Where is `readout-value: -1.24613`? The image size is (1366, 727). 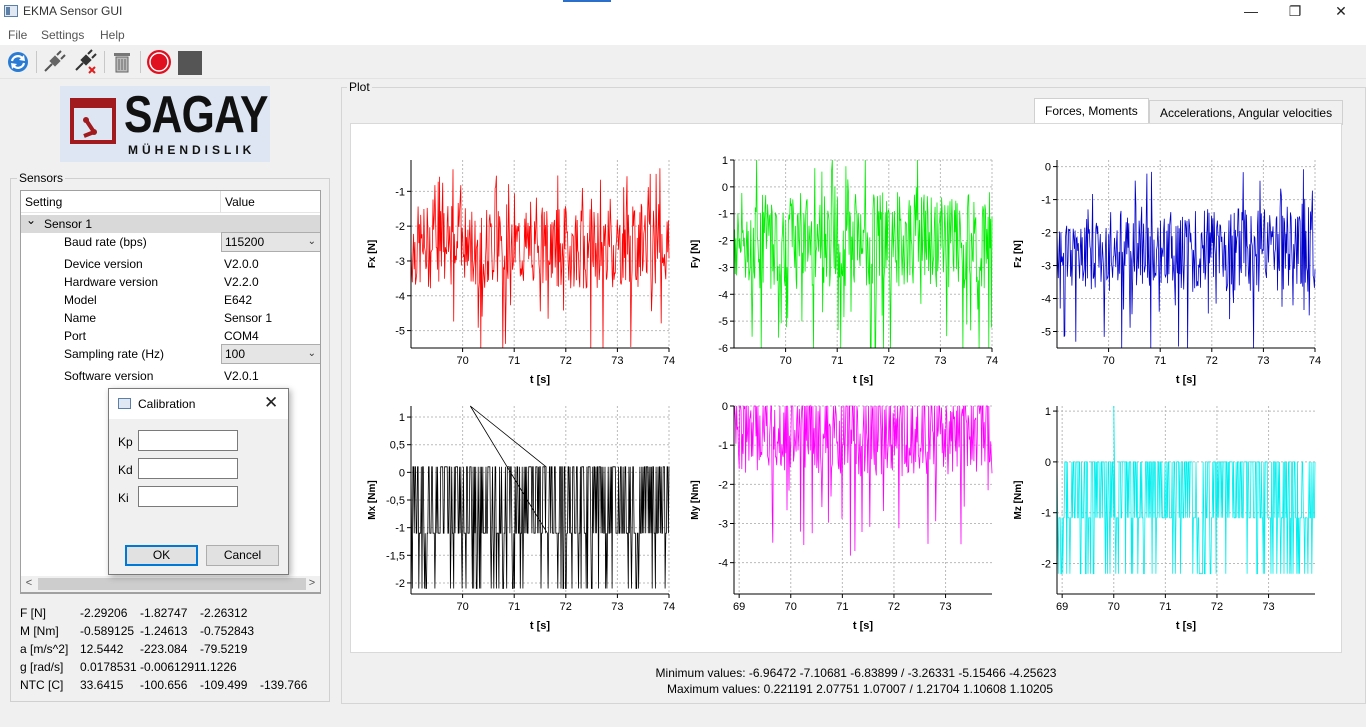 readout-value: -1.24613 is located at coordinates (164, 631).